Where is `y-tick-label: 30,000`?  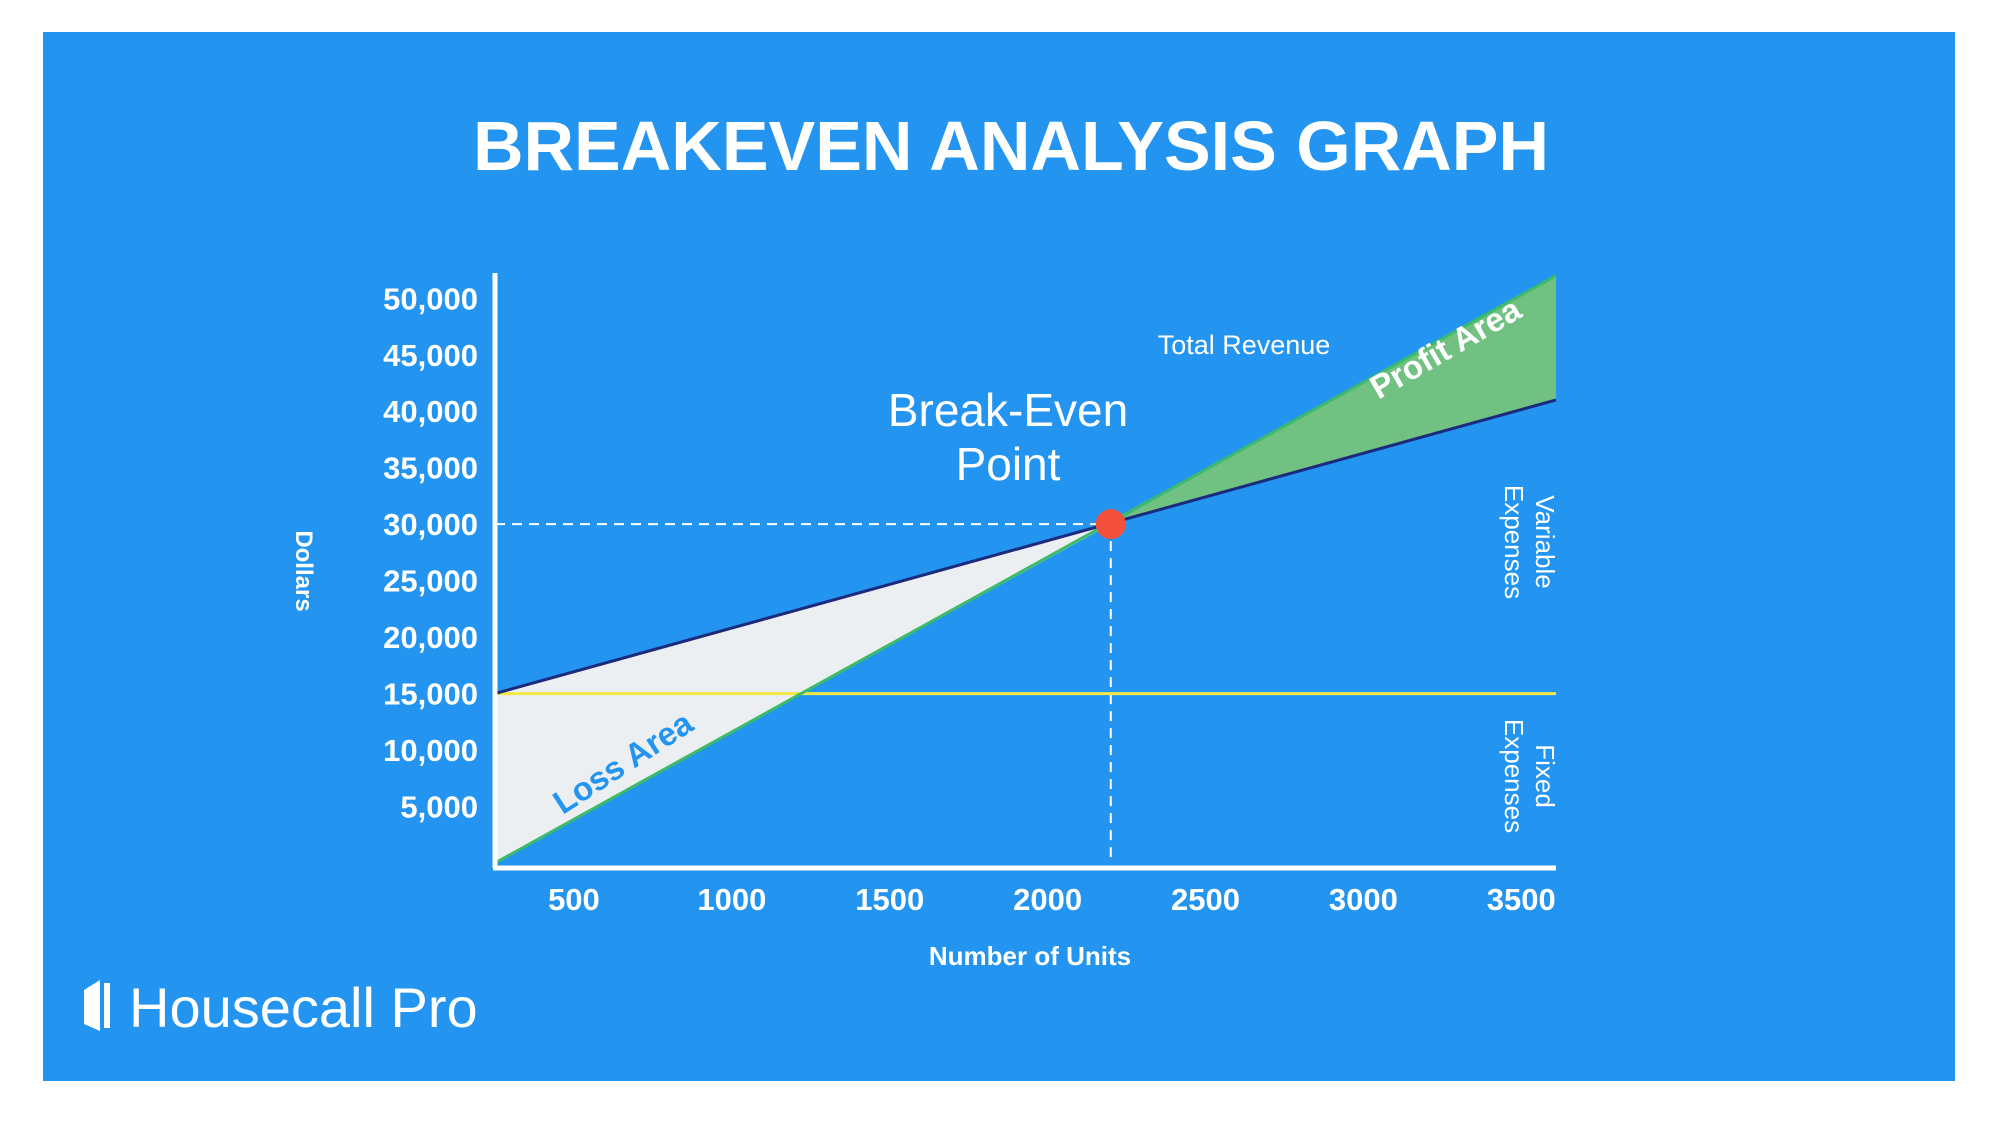 y-tick-label: 30,000 is located at coordinates (430, 524).